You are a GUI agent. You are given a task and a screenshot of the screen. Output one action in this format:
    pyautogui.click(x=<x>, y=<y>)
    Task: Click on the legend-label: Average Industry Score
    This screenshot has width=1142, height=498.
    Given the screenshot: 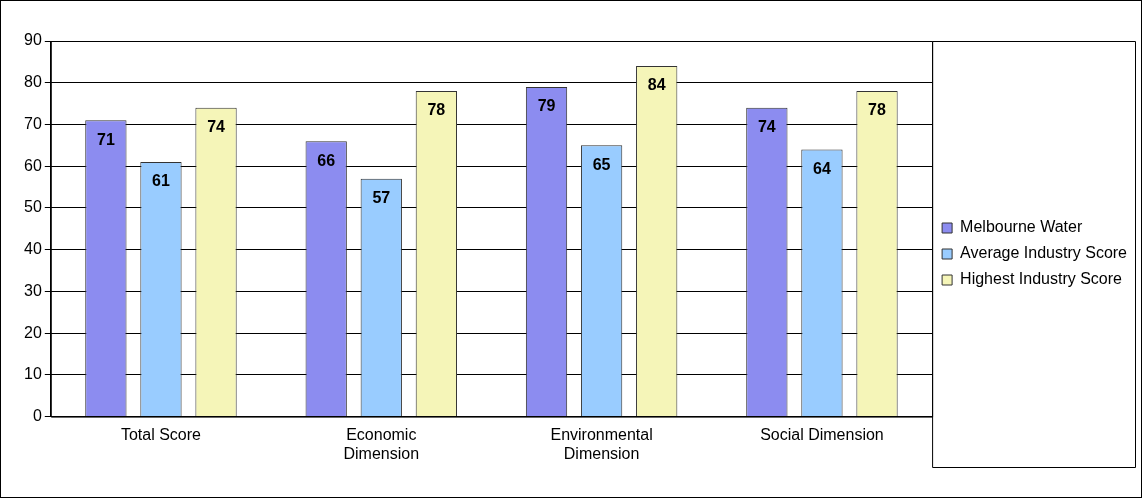 What is the action you would take?
    pyautogui.click(x=1044, y=253)
    